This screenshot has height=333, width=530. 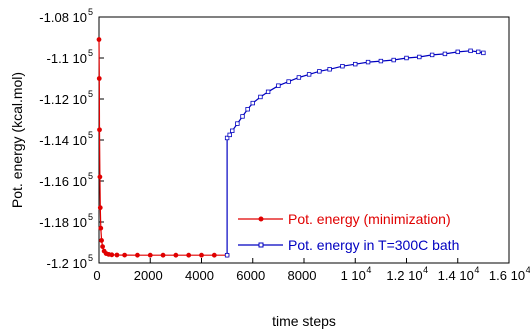 I want to click on x-tick-label: 0, so click(x=96, y=275).